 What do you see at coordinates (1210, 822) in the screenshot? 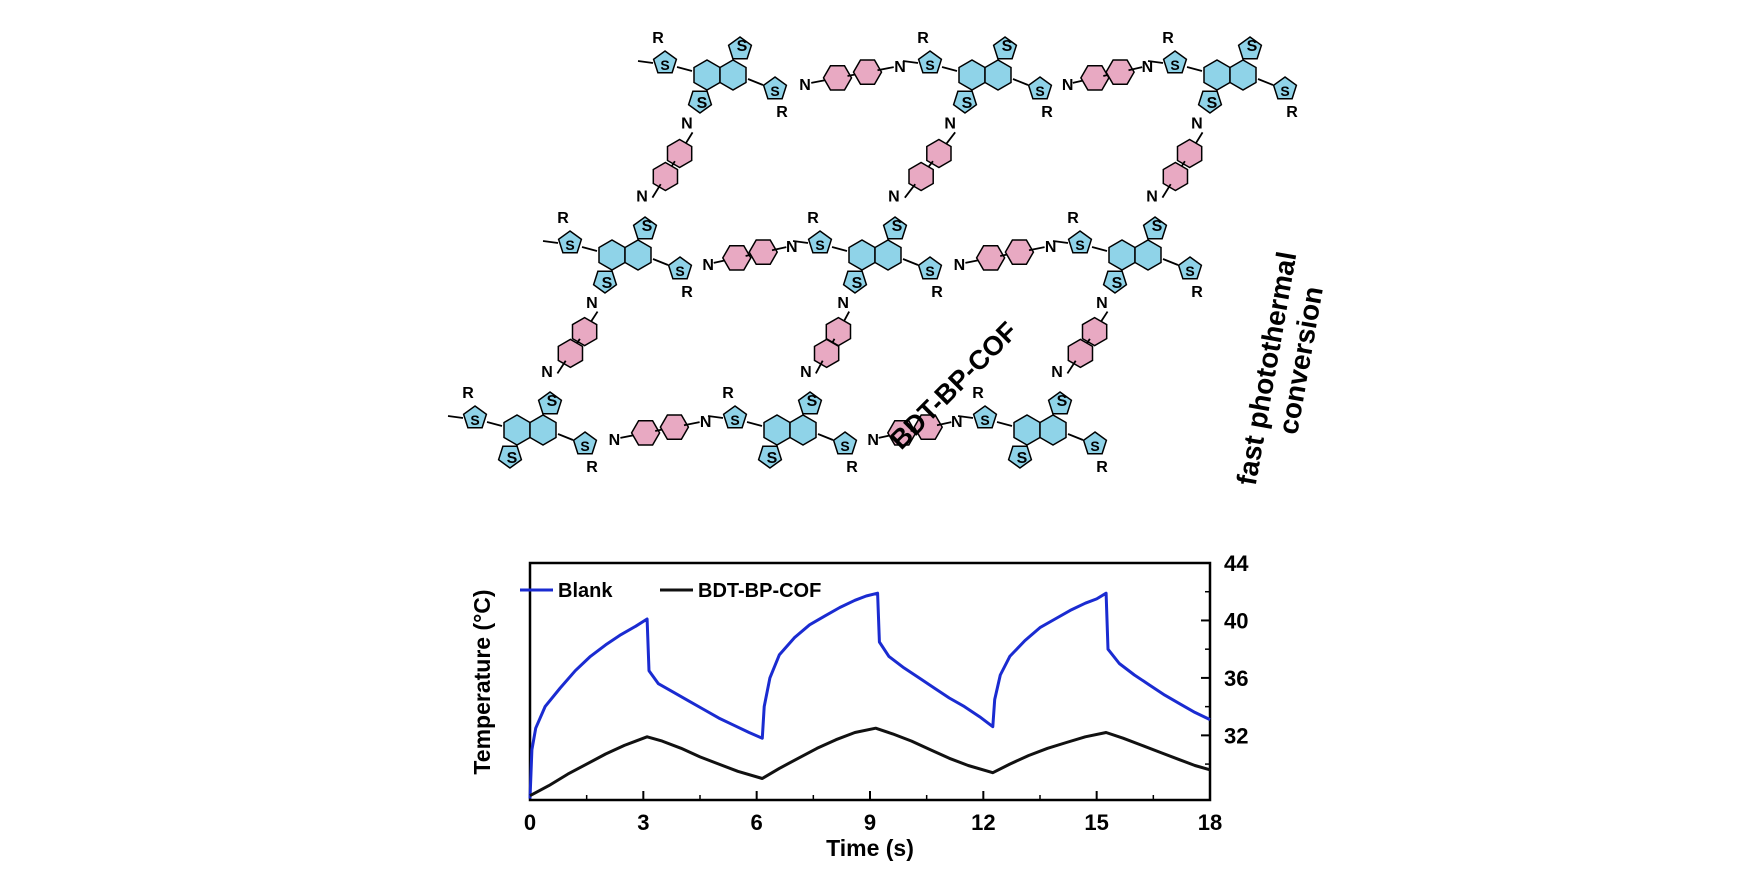
I see `x-tick-label: 18` at bounding box center [1210, 822].